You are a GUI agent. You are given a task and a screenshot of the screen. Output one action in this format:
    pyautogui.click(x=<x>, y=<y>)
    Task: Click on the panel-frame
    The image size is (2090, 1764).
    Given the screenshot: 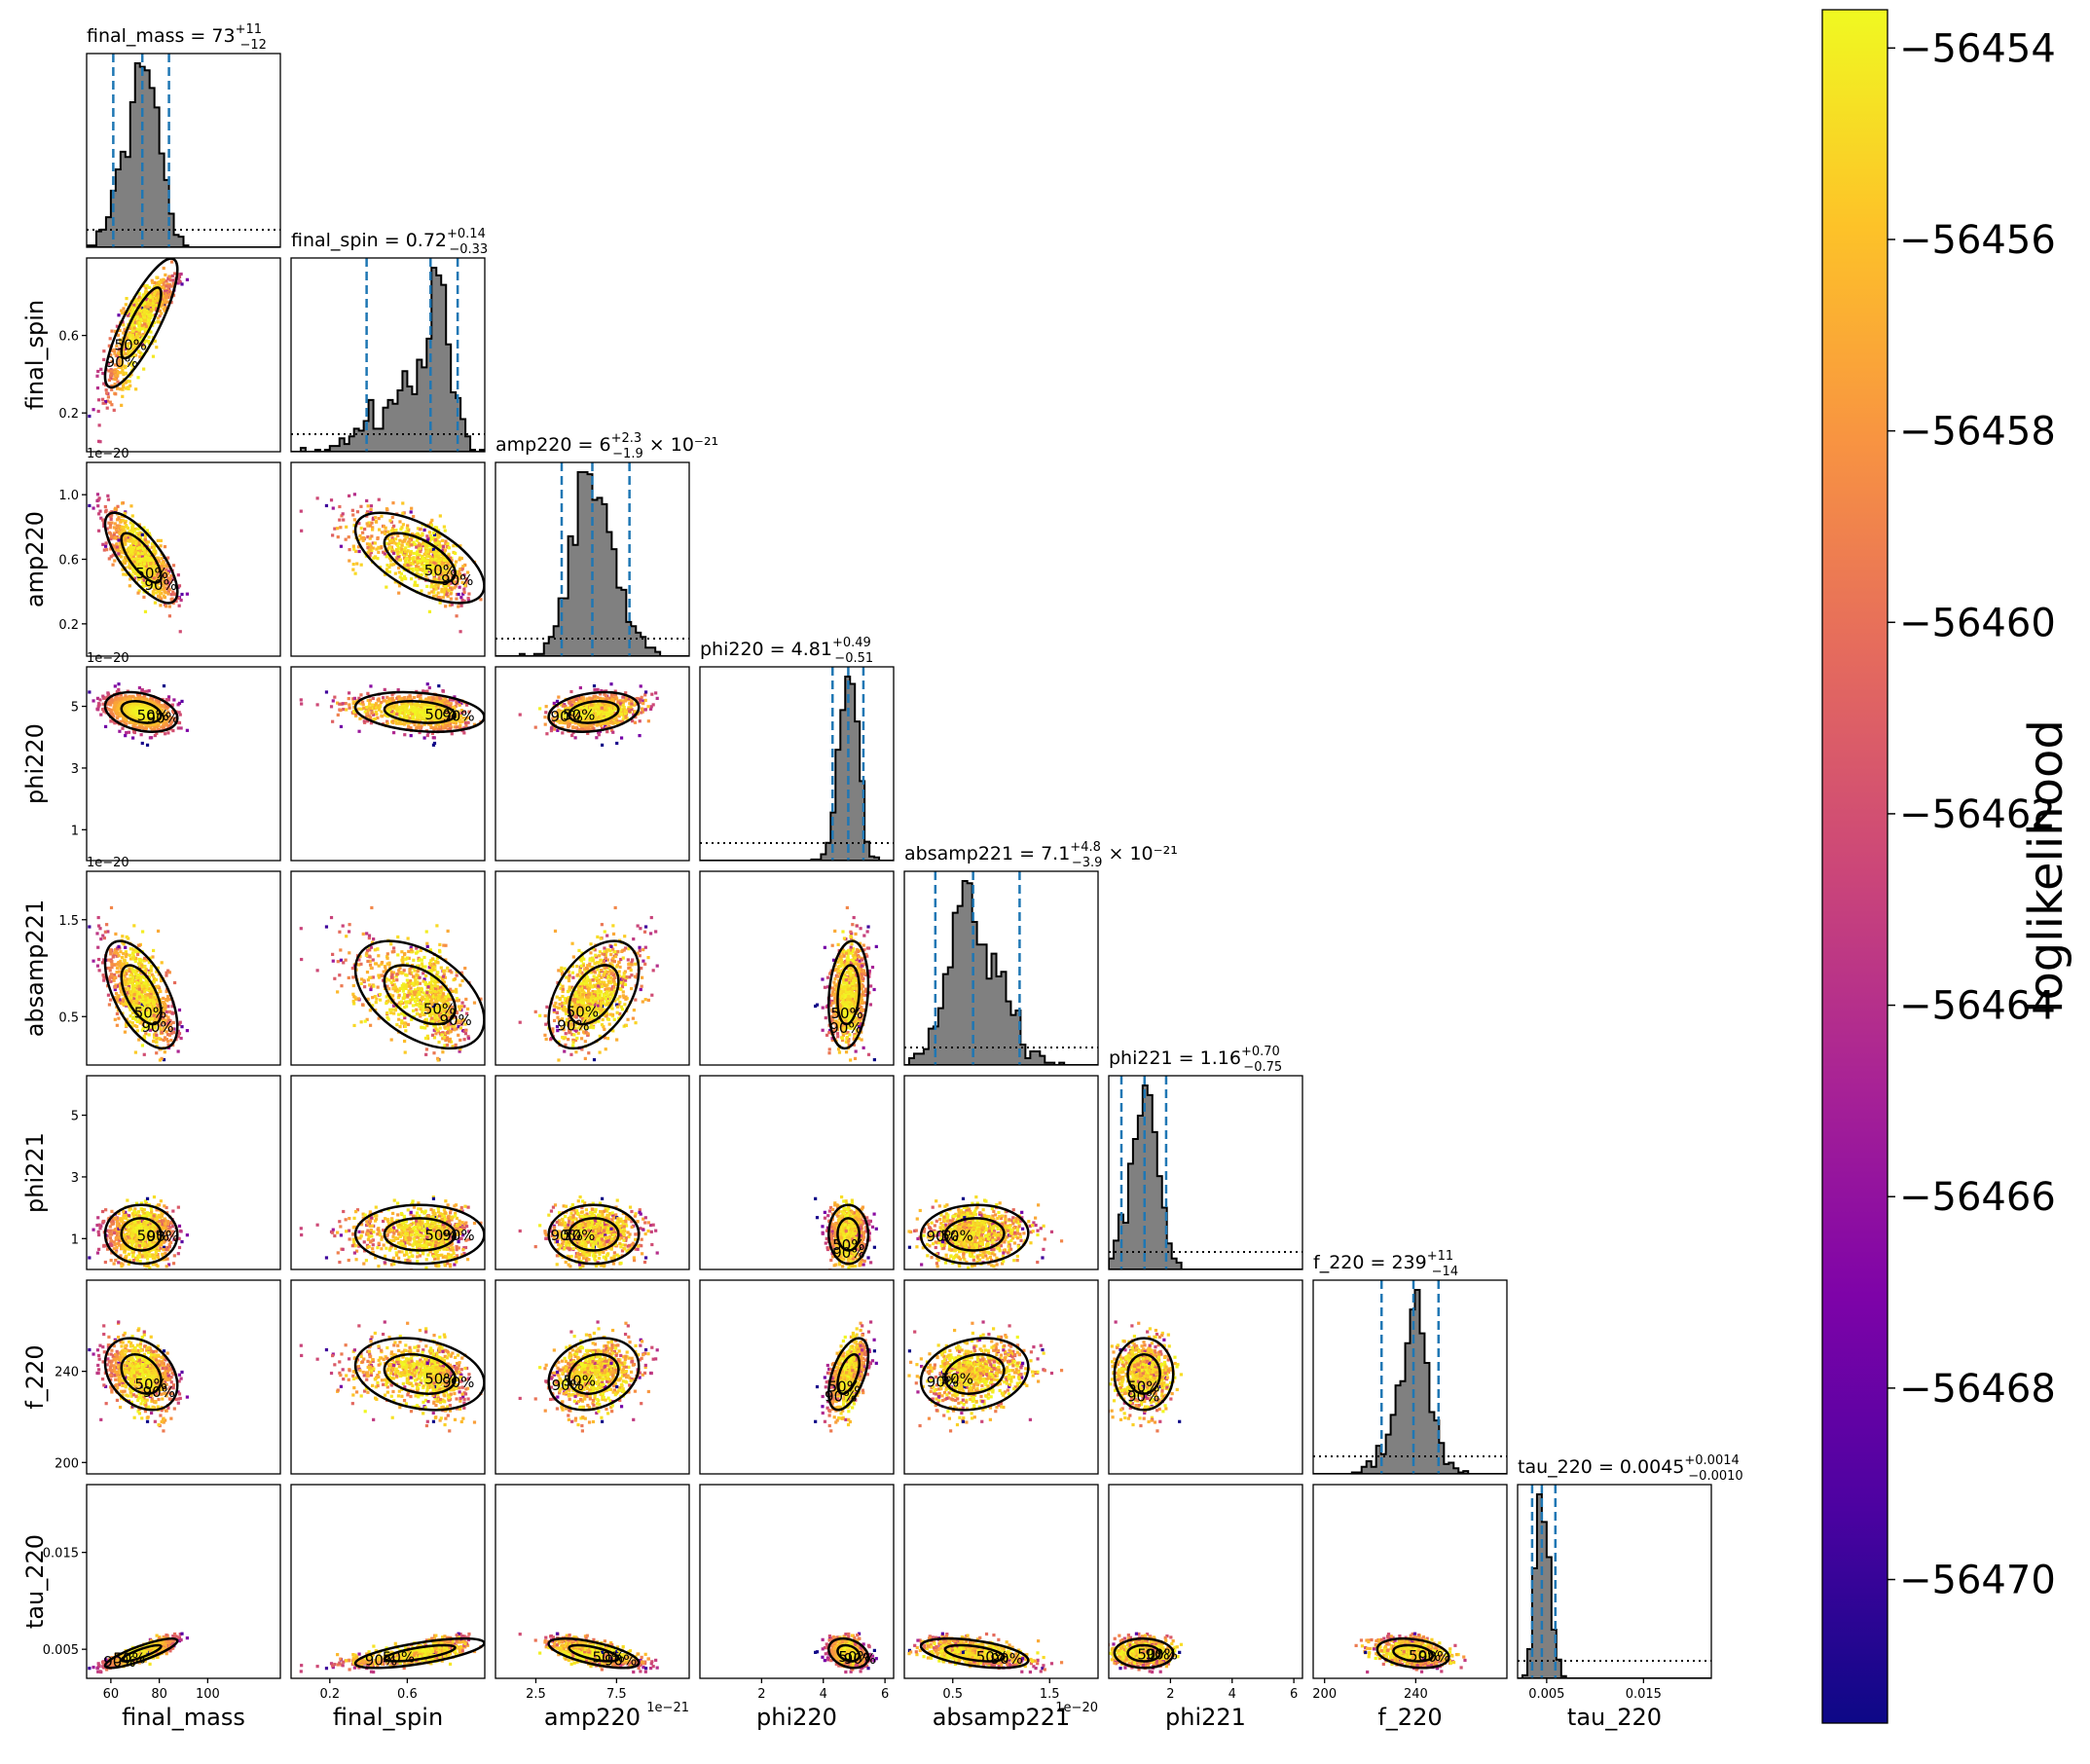 What is the action you would take?
    pyautogui.click(x=388, y=355)
    